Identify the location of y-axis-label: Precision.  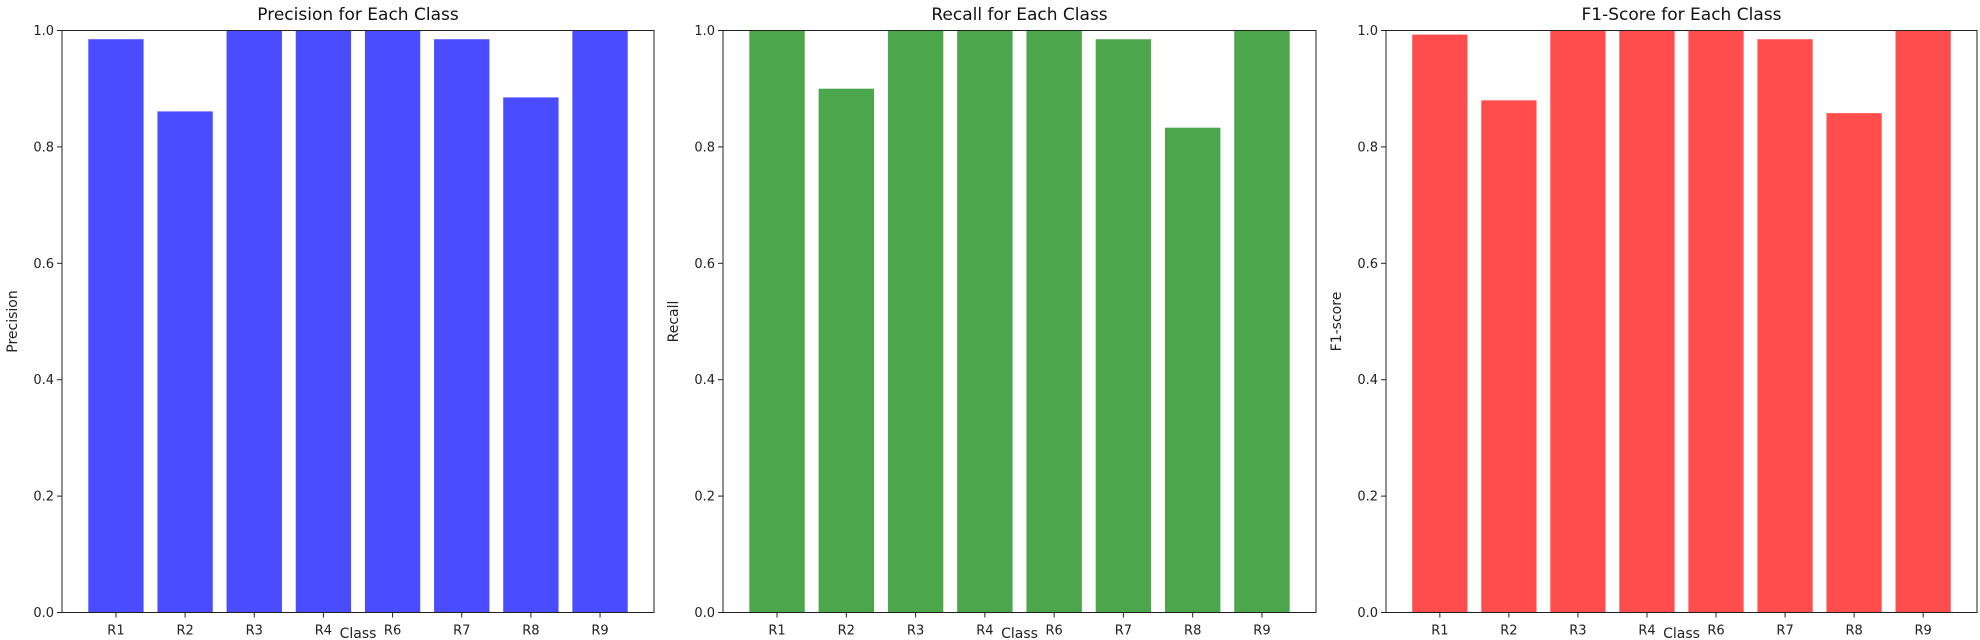
(13, 321).